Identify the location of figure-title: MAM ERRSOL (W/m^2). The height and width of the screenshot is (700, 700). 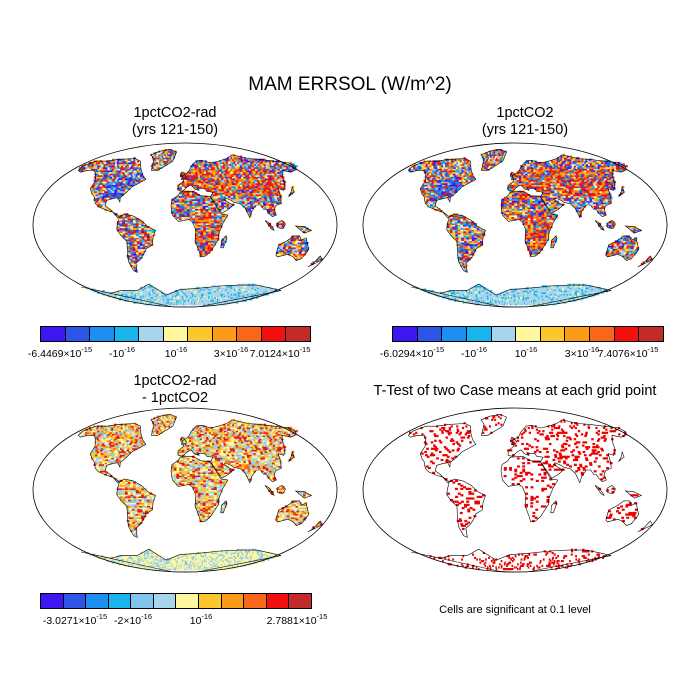
(350, 84).